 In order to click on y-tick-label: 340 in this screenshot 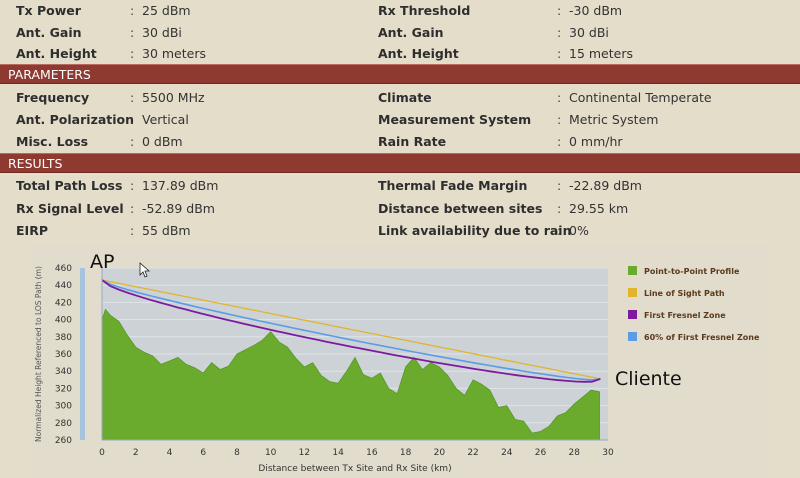, I will do `click(63, 372)`.